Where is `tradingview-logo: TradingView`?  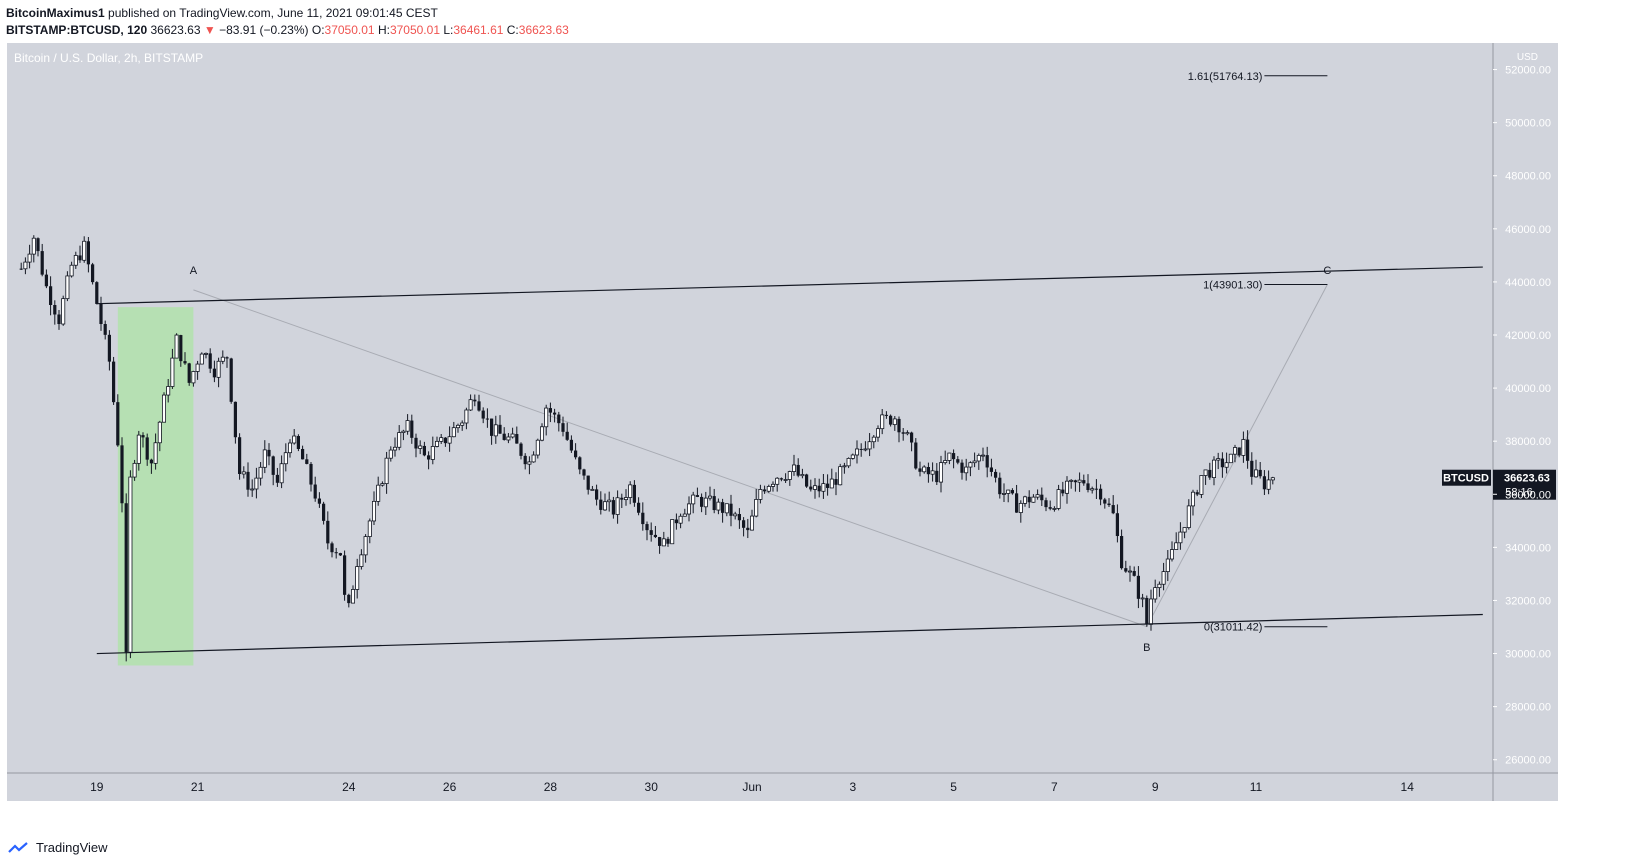
tradingview-logo: TradingView is located at coordinates (58, 847).